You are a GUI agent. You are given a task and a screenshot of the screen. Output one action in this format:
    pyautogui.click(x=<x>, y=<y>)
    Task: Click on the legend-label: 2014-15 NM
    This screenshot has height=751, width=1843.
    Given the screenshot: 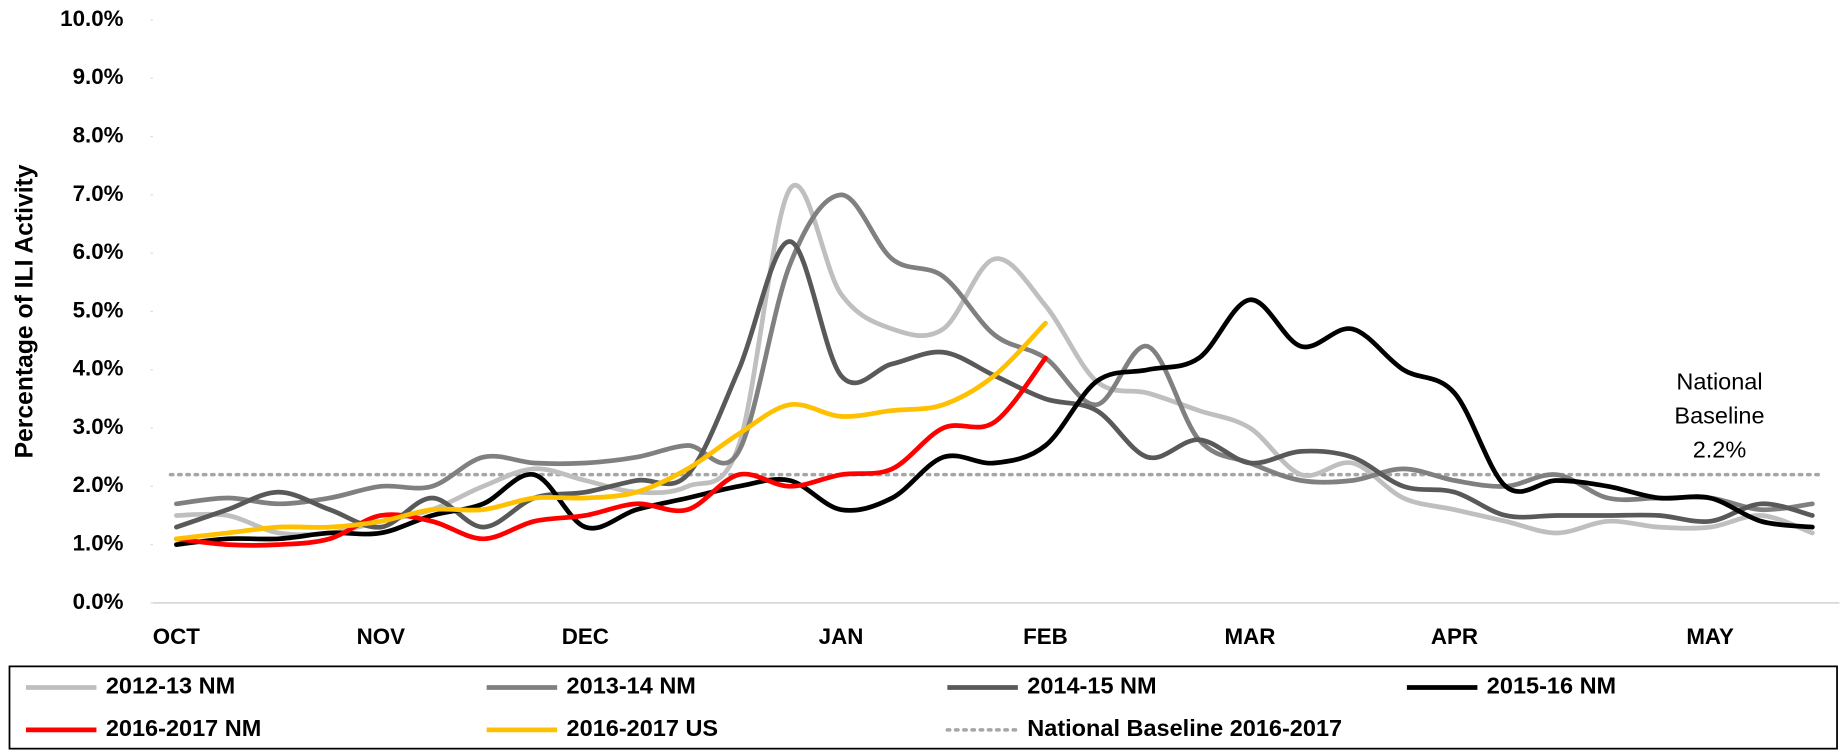 What is the action you would take?
    pyautogui.click(x=1091, y=686)
    